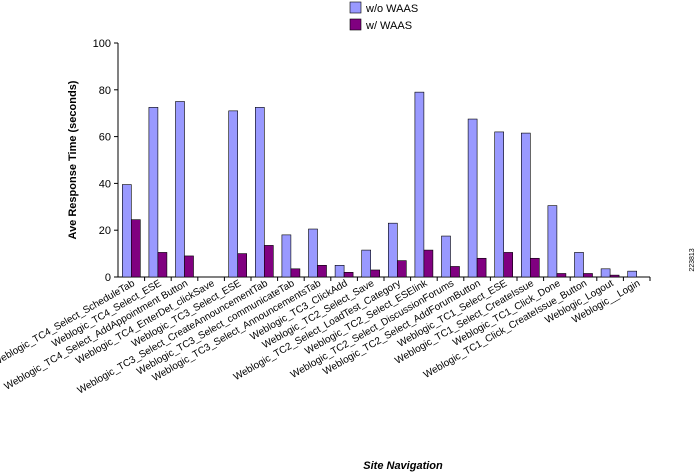  Describe the element at coordinates (105, 231) in the screenshot. I see `y-tick-label: 20` at that location.